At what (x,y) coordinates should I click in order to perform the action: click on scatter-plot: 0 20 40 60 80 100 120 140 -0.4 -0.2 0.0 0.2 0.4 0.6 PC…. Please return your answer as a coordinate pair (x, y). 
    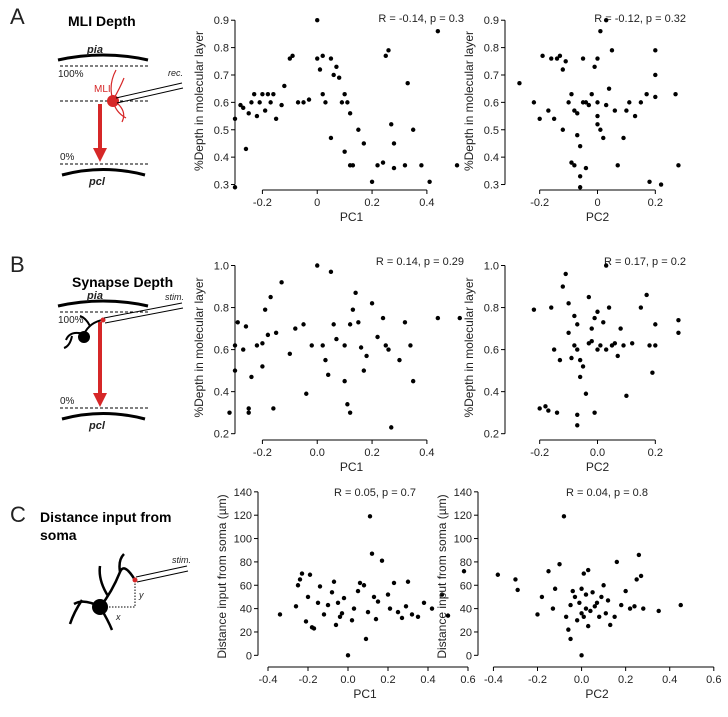
    Looking at the image, I should click on (578, 594).